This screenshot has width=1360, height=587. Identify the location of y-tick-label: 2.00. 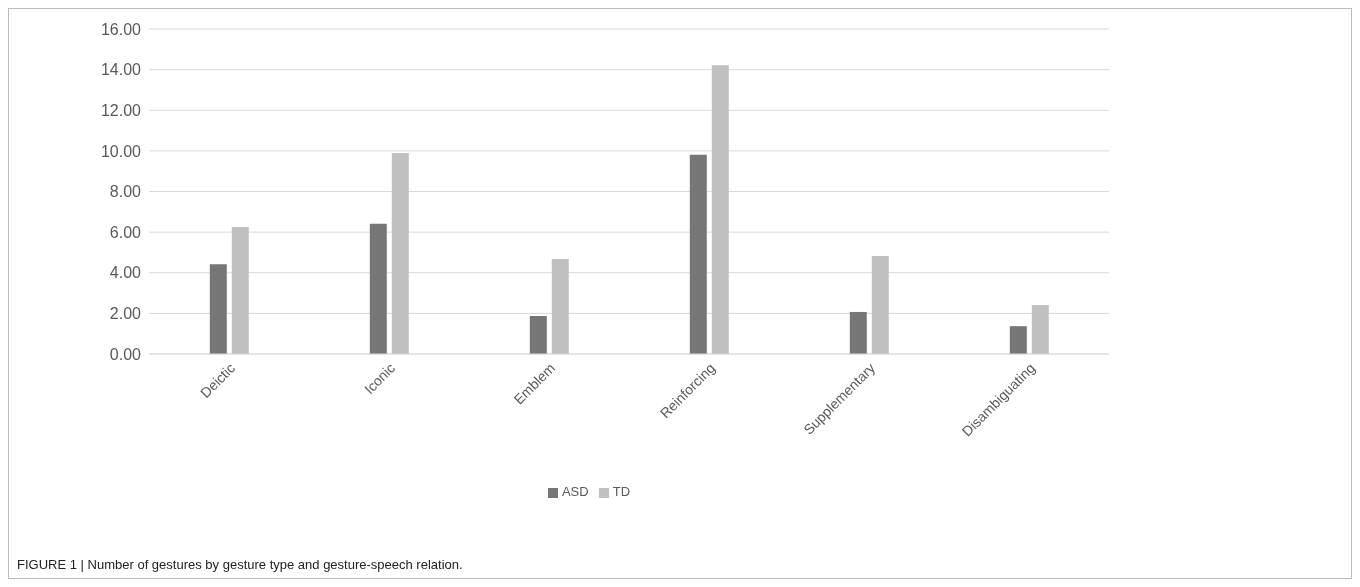
(125, 314).